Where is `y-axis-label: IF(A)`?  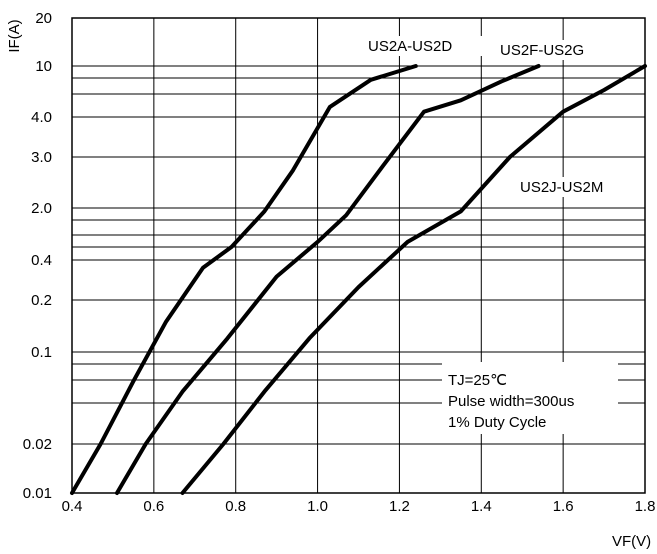 y-axis-label: IF(A) is located at coordinates (14, 35).